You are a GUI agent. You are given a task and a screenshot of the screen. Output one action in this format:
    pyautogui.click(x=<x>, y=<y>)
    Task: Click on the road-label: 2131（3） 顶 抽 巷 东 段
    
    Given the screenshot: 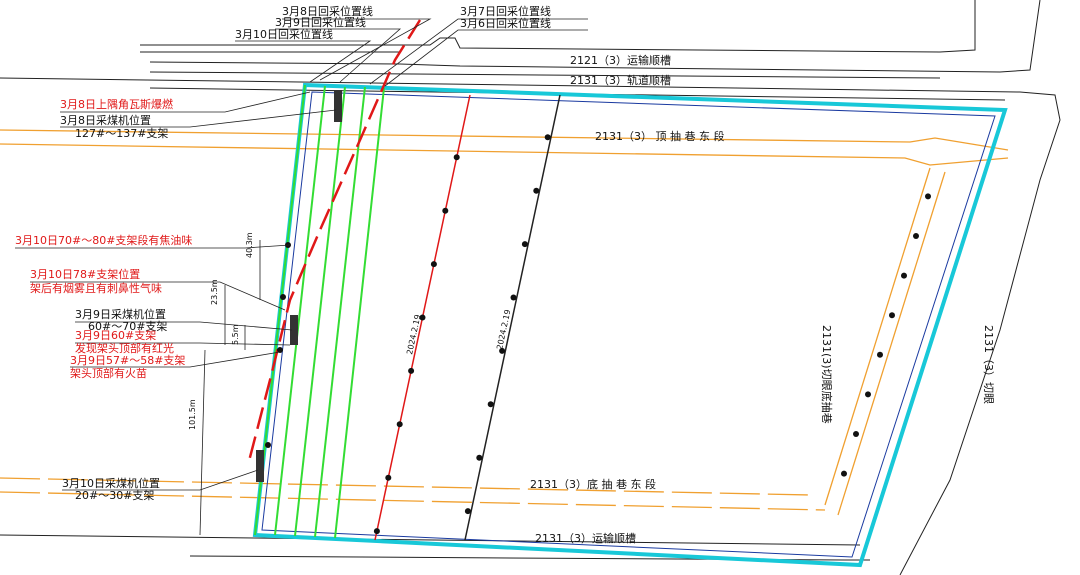 What is the action you would take?
    pyautogui.click(x=659, y=136)
    